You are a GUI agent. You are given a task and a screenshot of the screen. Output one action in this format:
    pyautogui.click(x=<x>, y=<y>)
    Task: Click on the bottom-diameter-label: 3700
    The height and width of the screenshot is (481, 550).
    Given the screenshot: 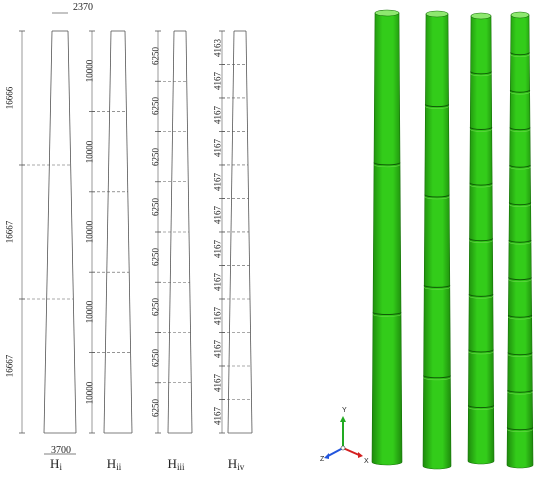 What is the action you would take?
    pyautogui.click(x=61, y=450)
    